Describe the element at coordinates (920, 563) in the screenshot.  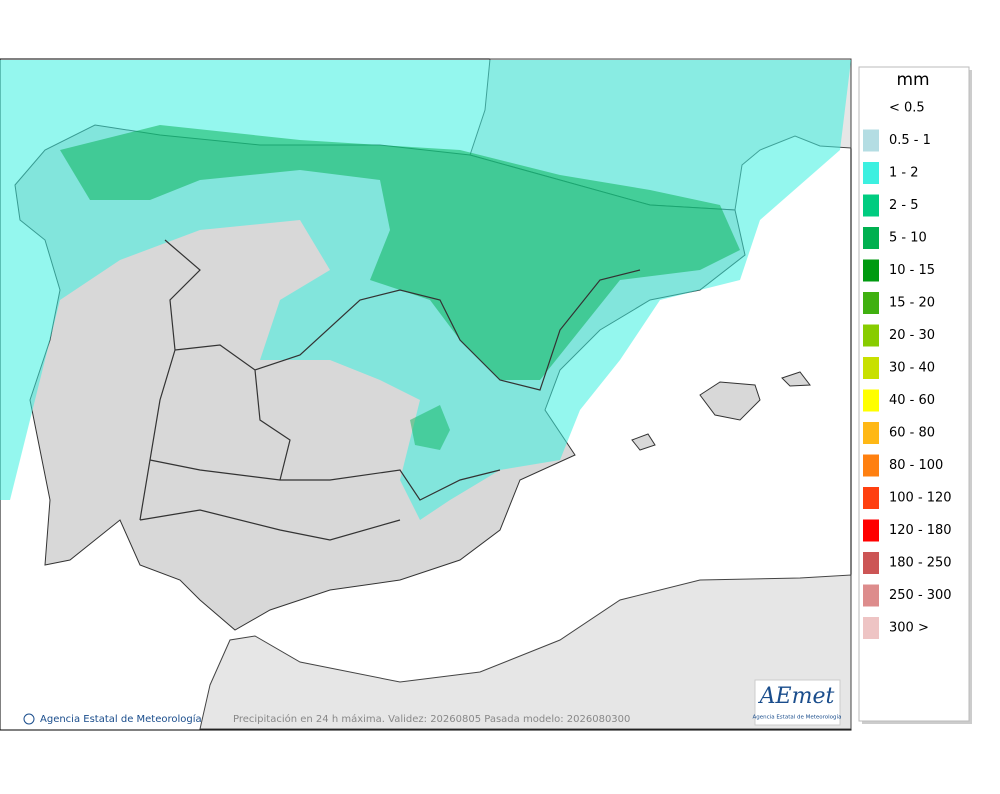
I see `legend-label: 180 - 250` at that location.